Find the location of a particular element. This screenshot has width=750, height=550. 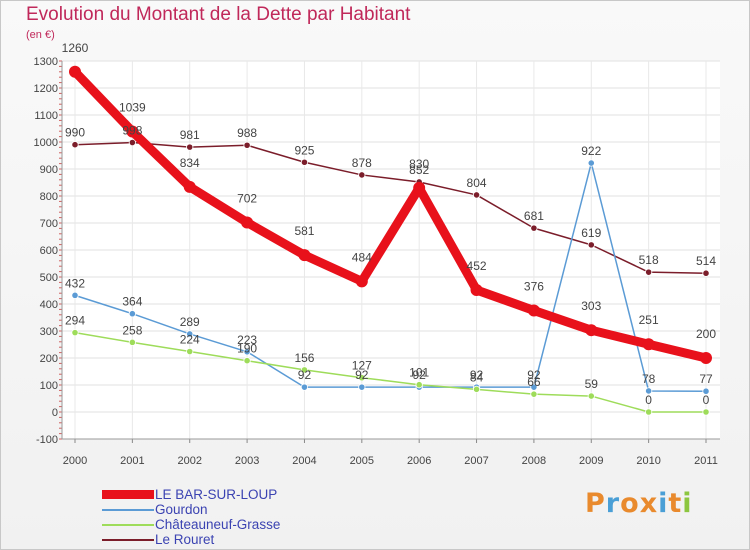

data-label: 804 is located at coordinates (477, 183).